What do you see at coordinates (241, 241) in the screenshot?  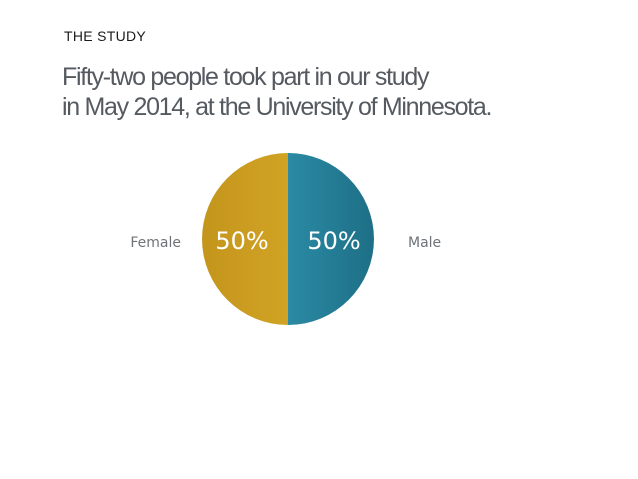 I see `pie-data-label-female: 50%` at bounding box center [241, 241].